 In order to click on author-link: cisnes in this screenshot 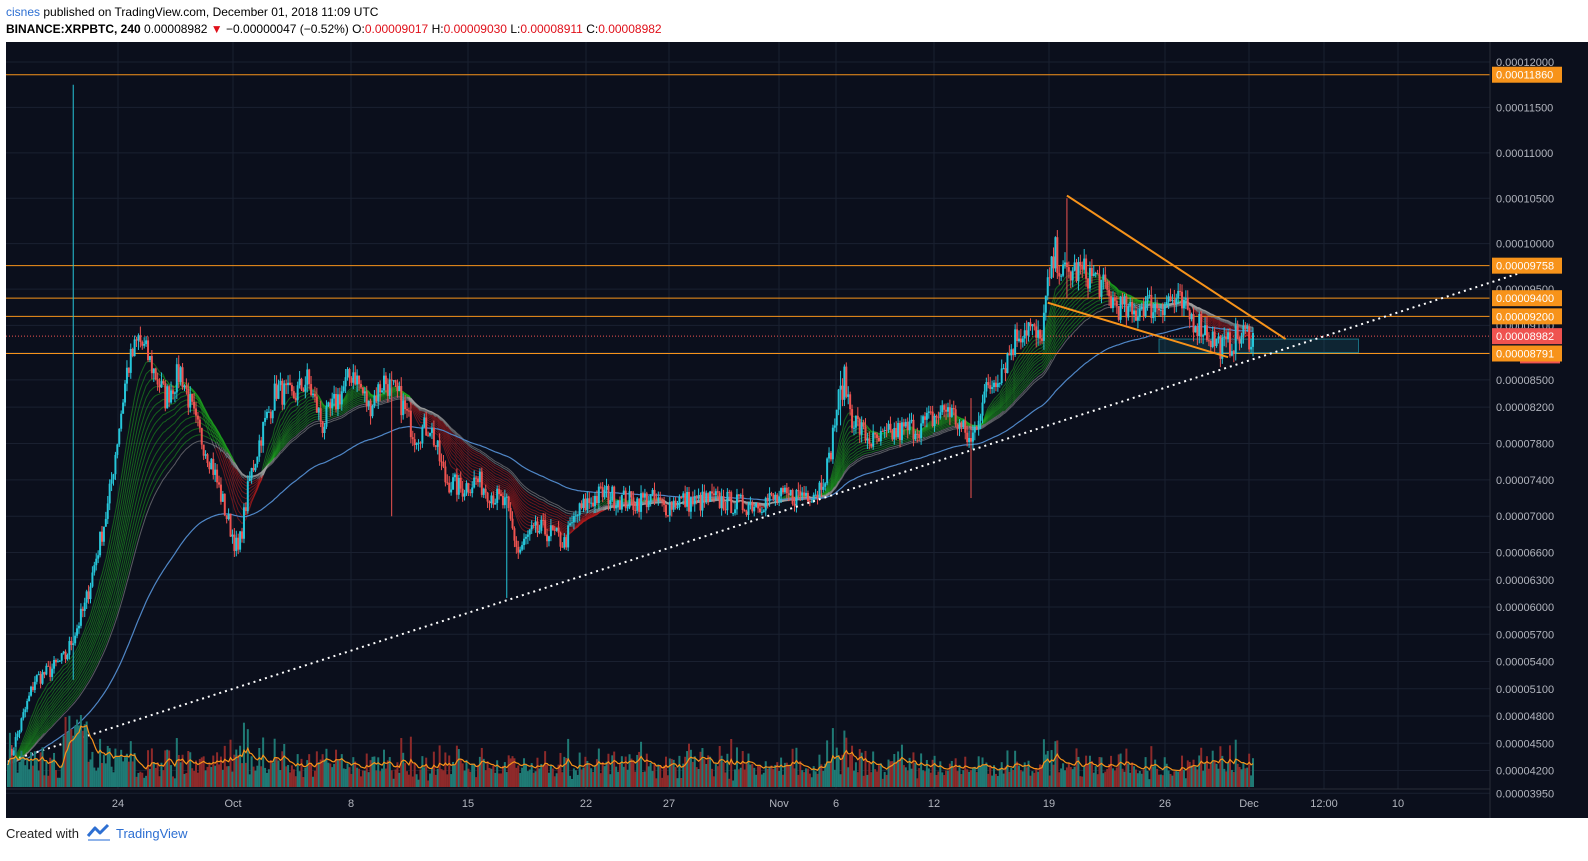, I will do `click(23, 12)`.